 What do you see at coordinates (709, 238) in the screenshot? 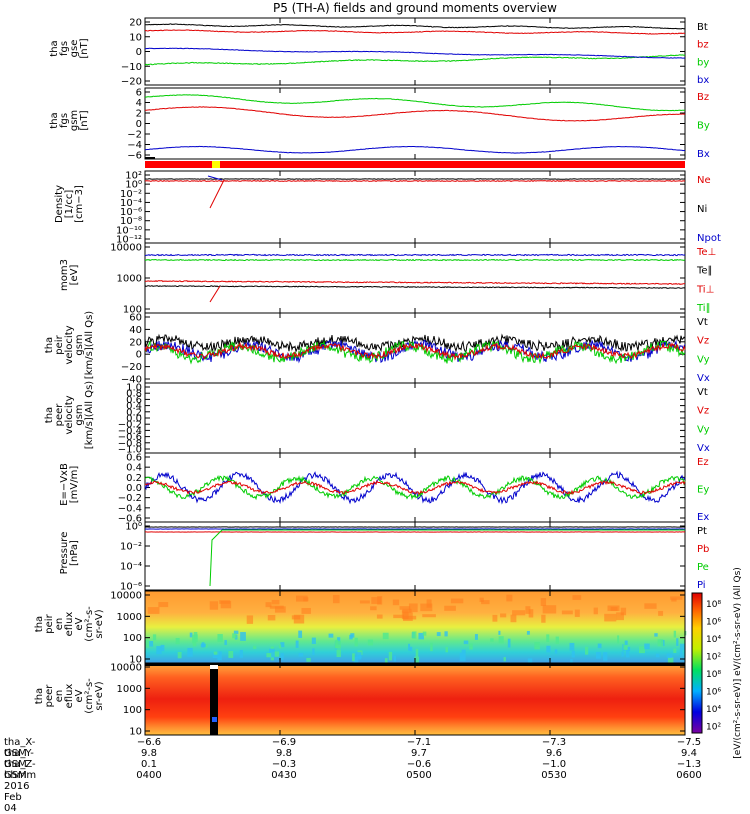
I see `legend-entry: Npot` at bounding box center [709, 238].